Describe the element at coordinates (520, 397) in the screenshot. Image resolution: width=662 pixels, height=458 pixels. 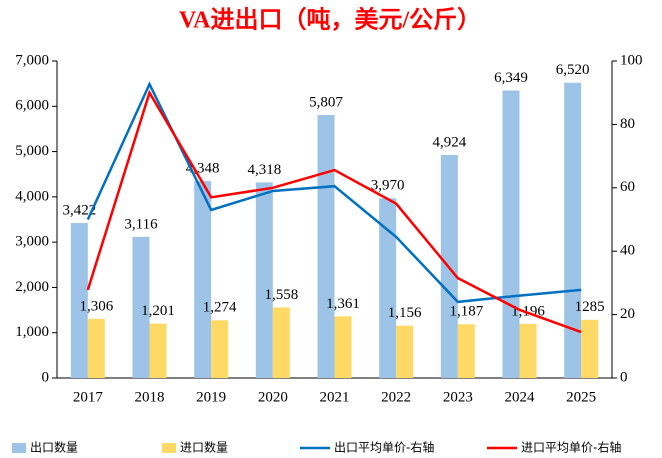
I see `x-tick-label: 2024` at that location.